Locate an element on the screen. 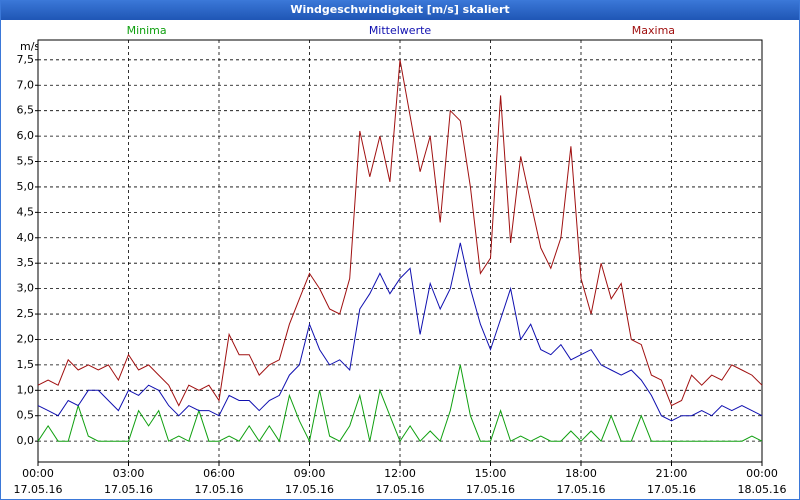 Image resolution: width=800 pixels, height=500 pixels. series-line is located at coordinates (400, 403).